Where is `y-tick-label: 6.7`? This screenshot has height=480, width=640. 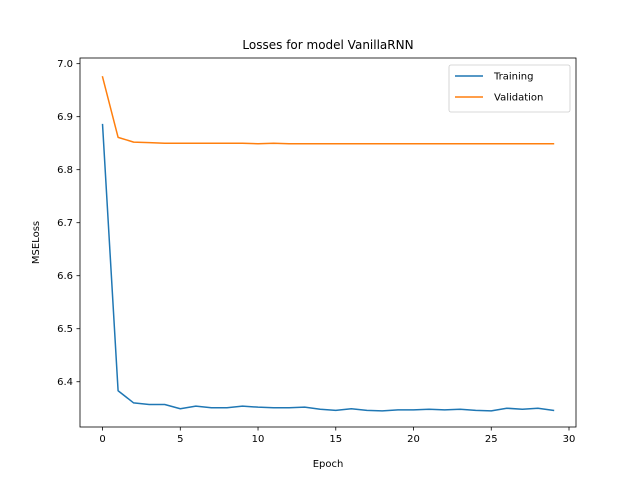 y-tick-label: 6.7 is located at coordinates (65, 223).